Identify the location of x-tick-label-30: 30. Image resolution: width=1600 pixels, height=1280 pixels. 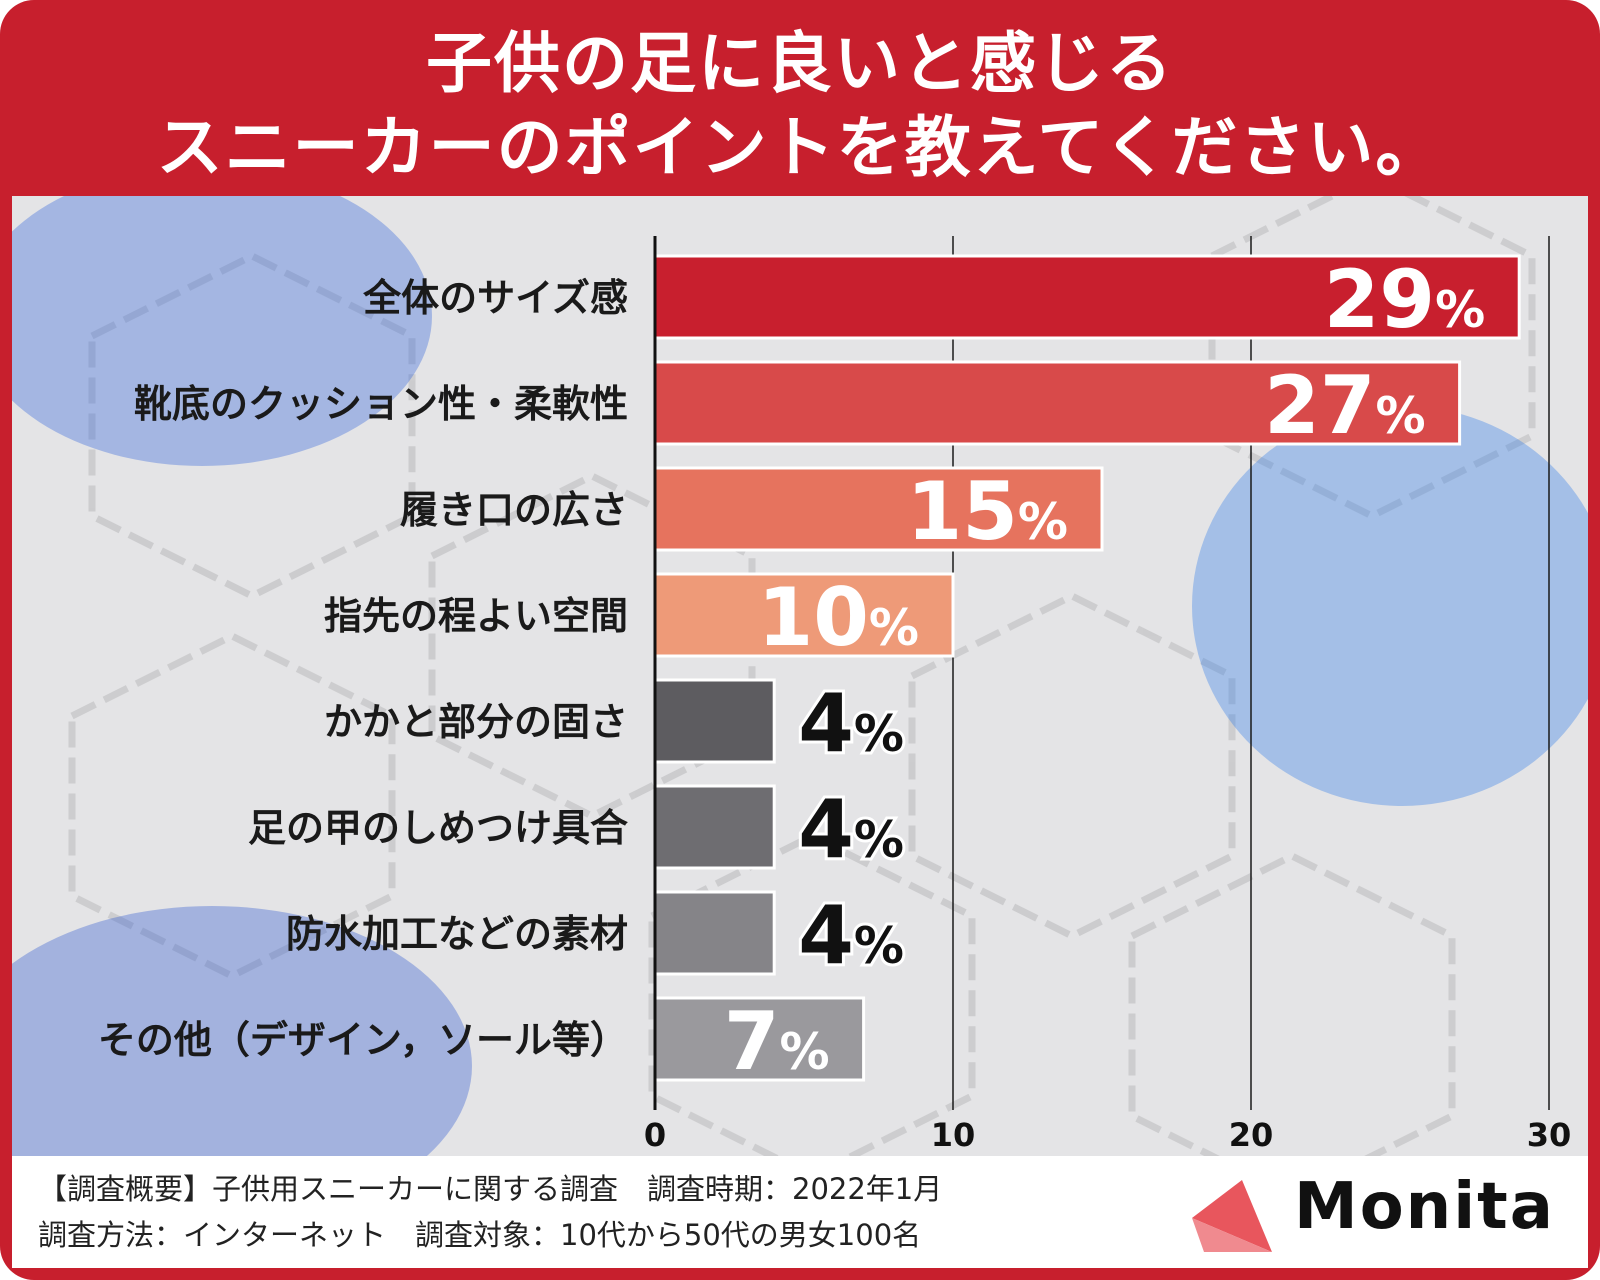
(1549, 1135).